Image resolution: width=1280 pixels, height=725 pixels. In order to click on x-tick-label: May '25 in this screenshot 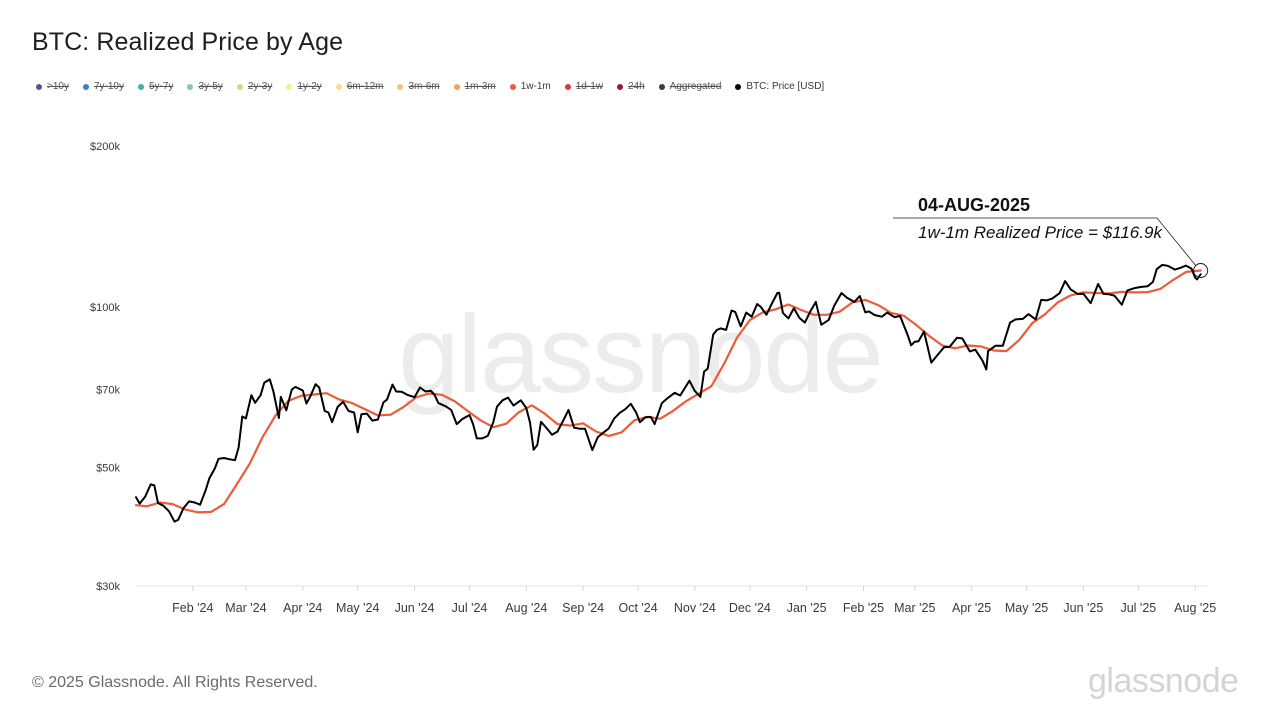, I will do `click(1026, 608)`.